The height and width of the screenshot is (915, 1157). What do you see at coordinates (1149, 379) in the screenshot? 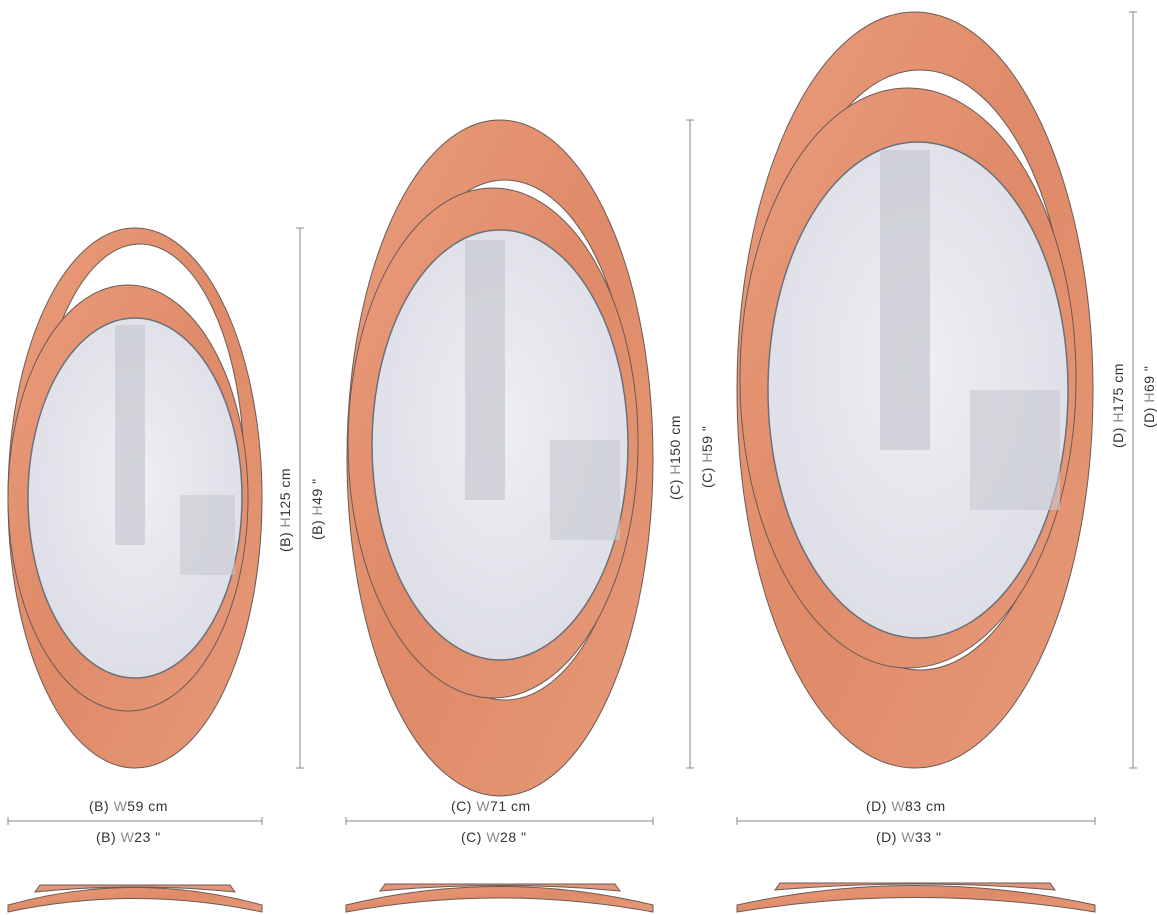
I see `label-value: 69 "` at bounding box center [1149, 379].